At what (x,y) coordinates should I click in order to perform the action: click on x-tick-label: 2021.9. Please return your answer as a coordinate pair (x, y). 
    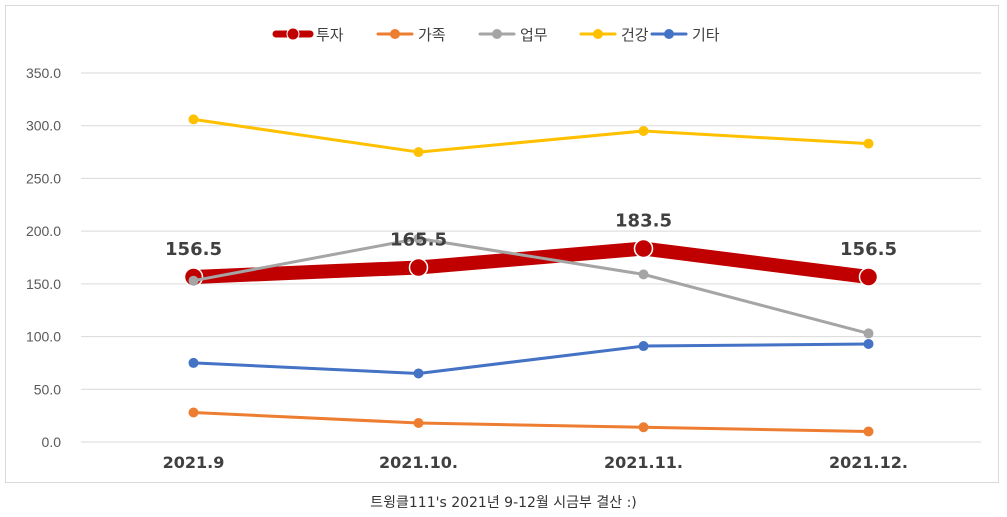
    Looking at the image, I should click on (194, 462).